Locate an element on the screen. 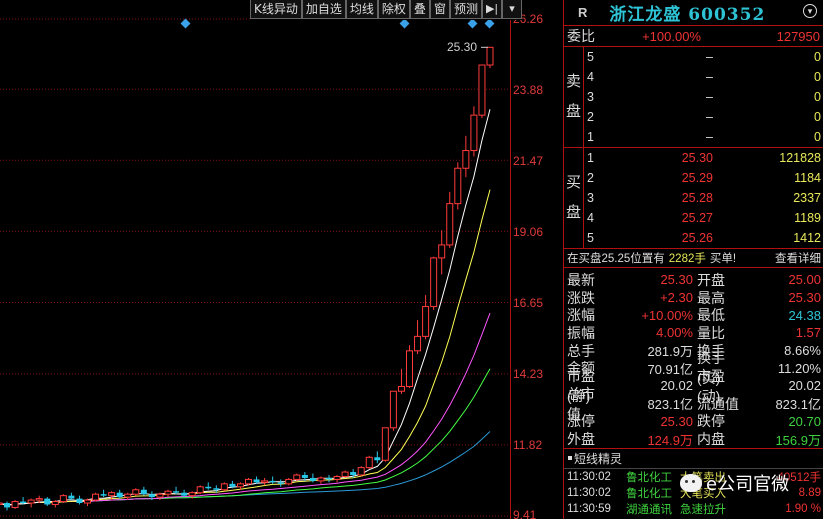 The width and height of the screenshot is (823, 519). quote-value: 20.70 is located at coordinates (804, 421).